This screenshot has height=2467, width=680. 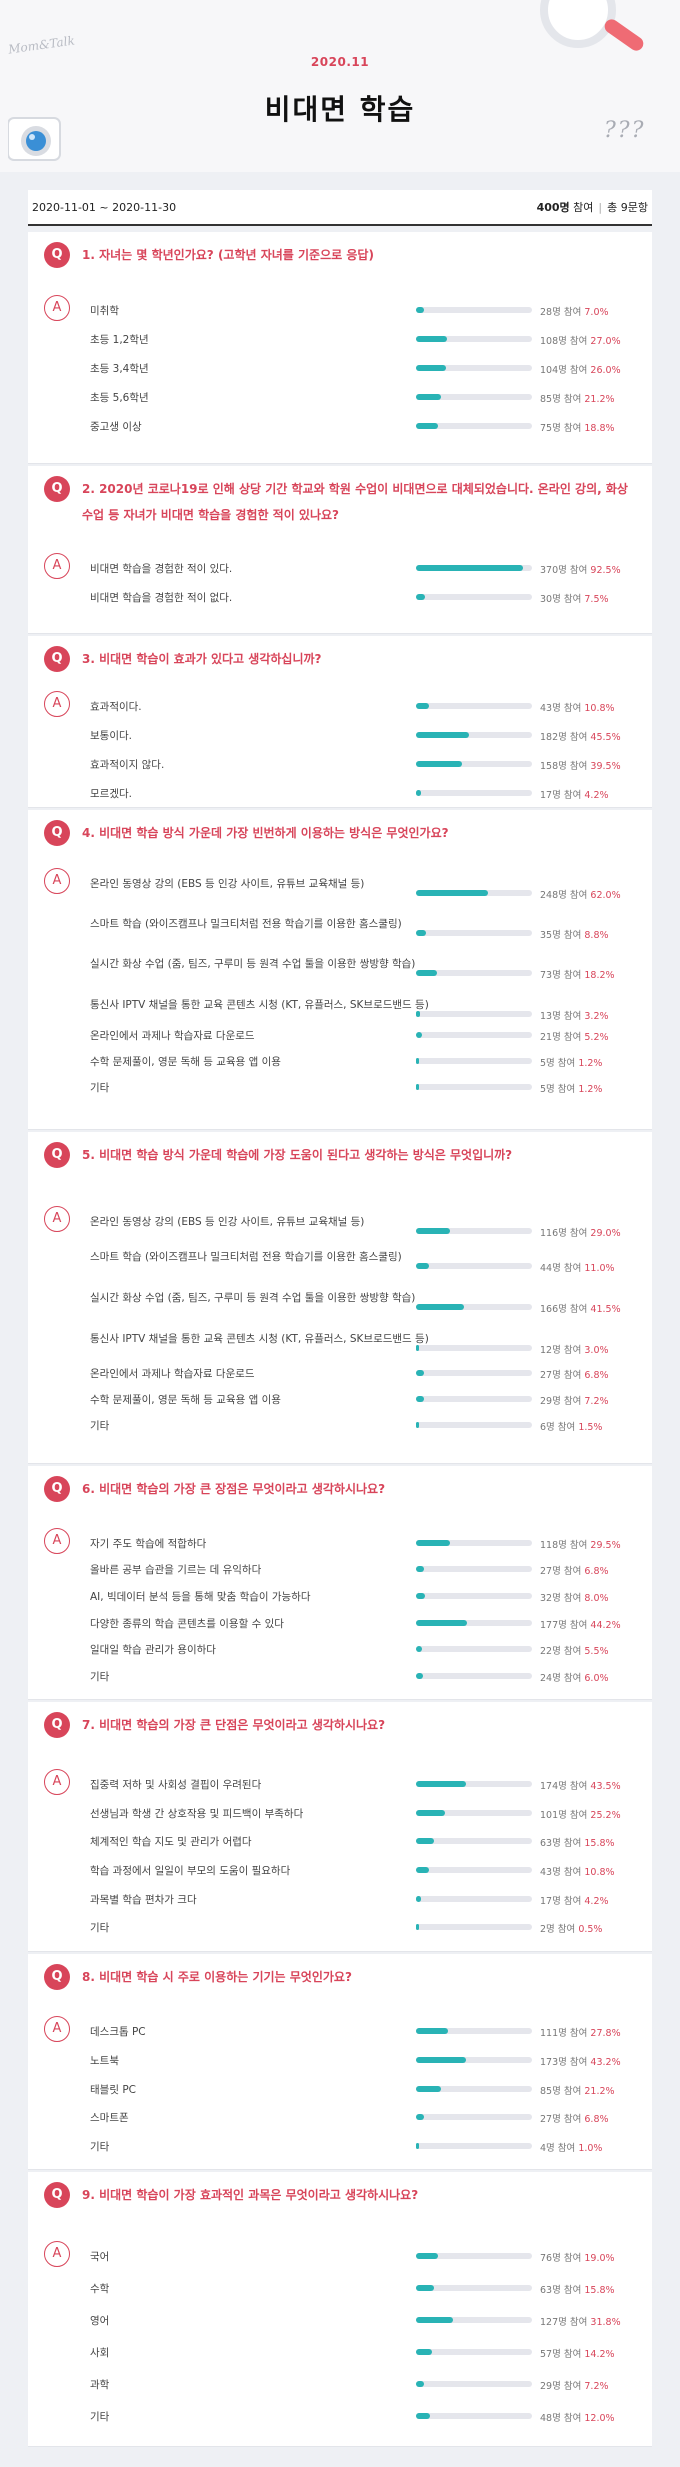 I want to click on result-stat: 248명 참여 62.0%, so click(x=590, y=894).